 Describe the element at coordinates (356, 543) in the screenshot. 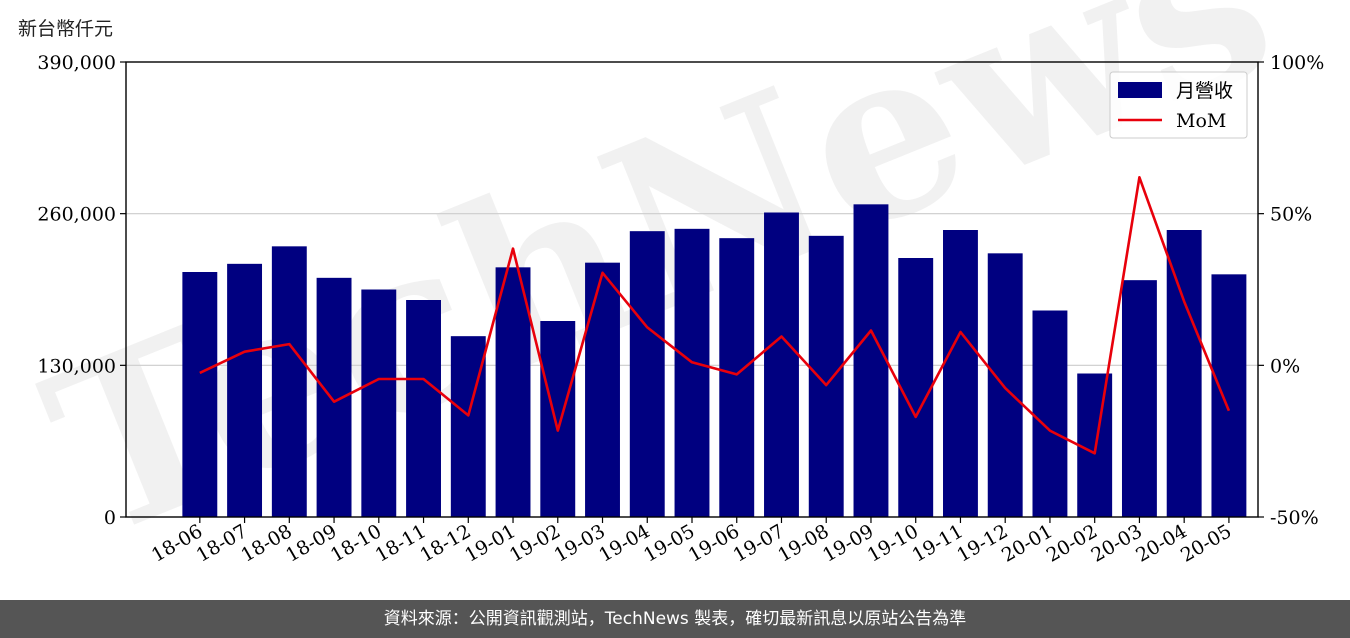

I see `x-tick-label: 18-10` at that location.